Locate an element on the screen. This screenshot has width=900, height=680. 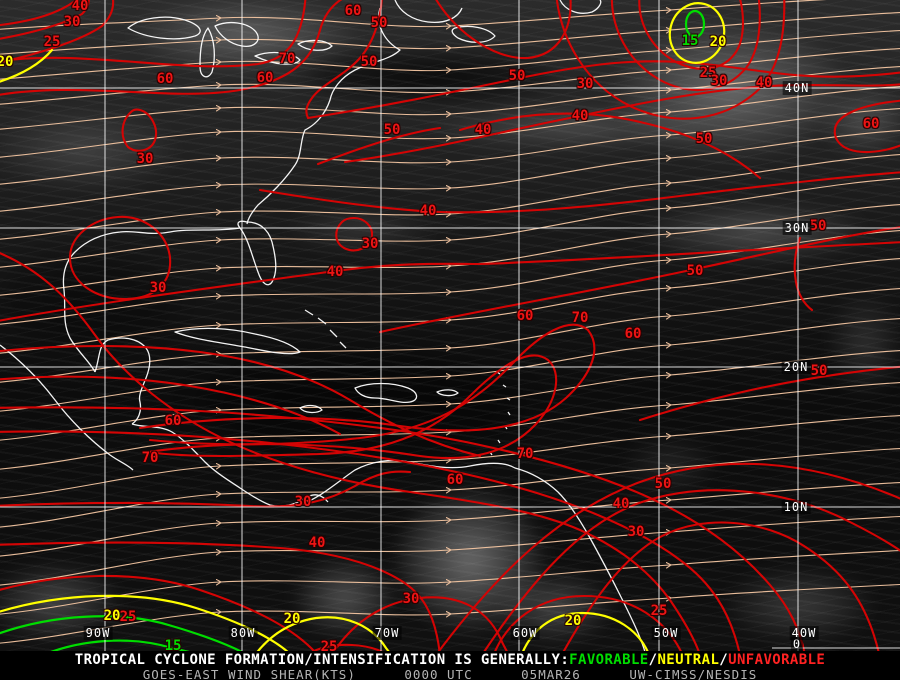
valid-time: 0000 UTC is located at coordinates (438, 673).